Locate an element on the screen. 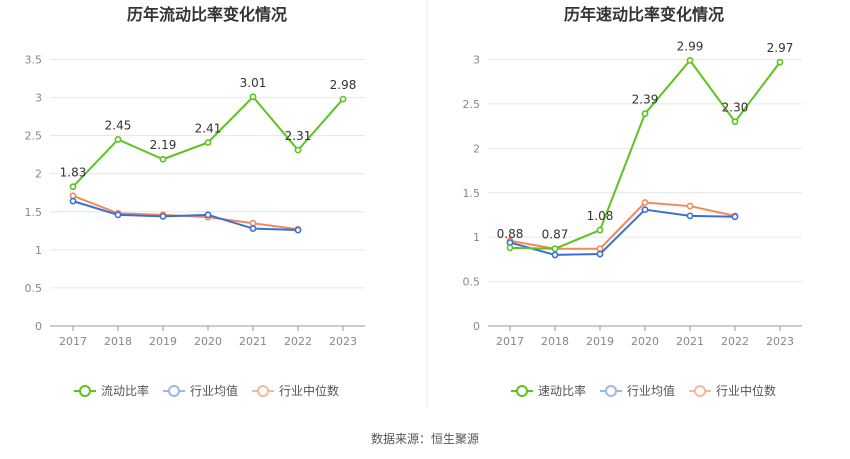 Image resolution: width=850 pixels, height=459 pixels. data-label: 1.08 is located at coordinates (600, 216).